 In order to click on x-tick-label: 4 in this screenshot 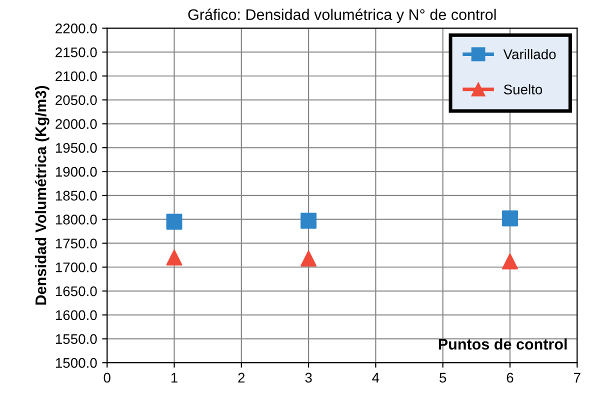, I will do `click(376, 377)`.